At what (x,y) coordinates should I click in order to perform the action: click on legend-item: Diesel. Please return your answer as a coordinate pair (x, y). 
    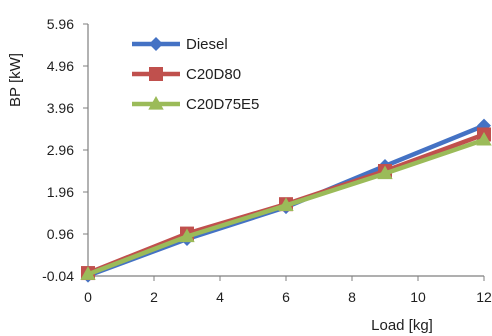
    Looking at the image, I should click on (180, 44).